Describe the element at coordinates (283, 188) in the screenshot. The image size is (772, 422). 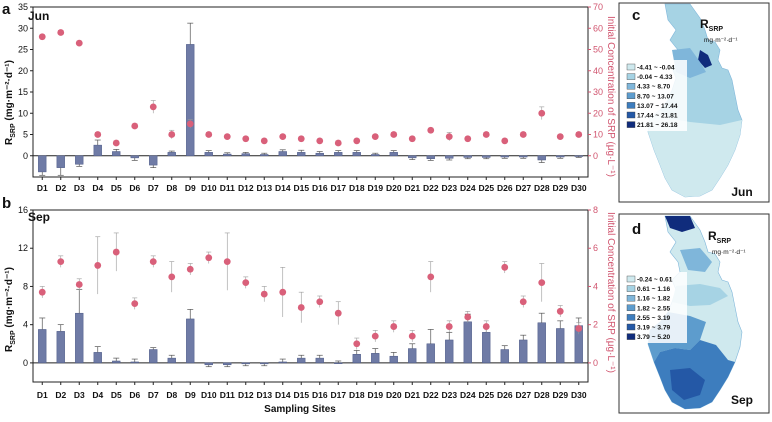
I see `chart-a-xtick-label-D14: D14` at that location.